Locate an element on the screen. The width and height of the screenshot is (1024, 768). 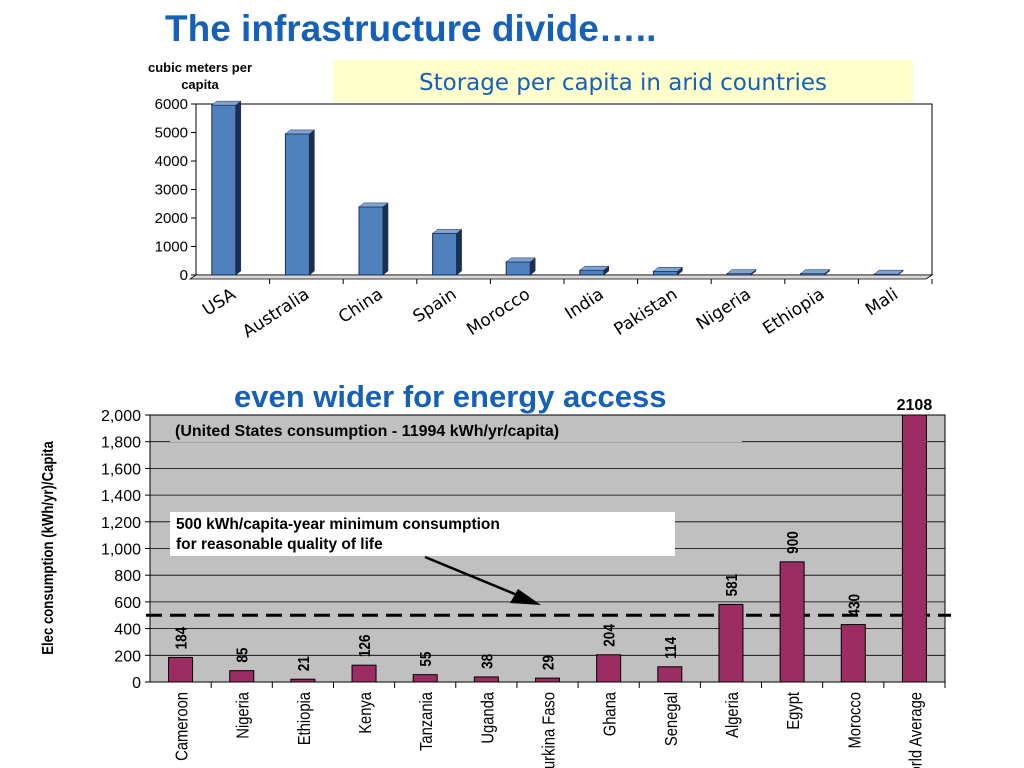
y-tick-label: 800 is located at coordinates (127, 576).